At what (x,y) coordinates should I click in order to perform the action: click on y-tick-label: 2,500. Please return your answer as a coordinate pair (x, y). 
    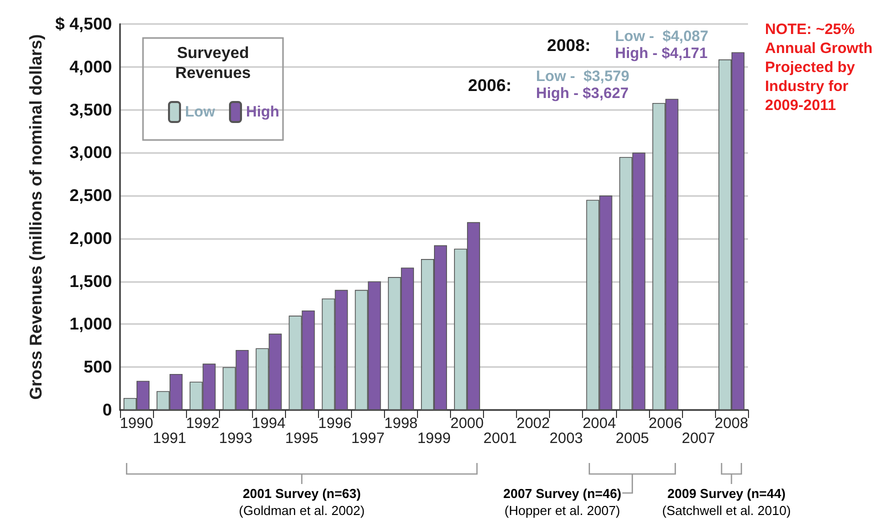
    Looking at the image, I should click on (90, 196).